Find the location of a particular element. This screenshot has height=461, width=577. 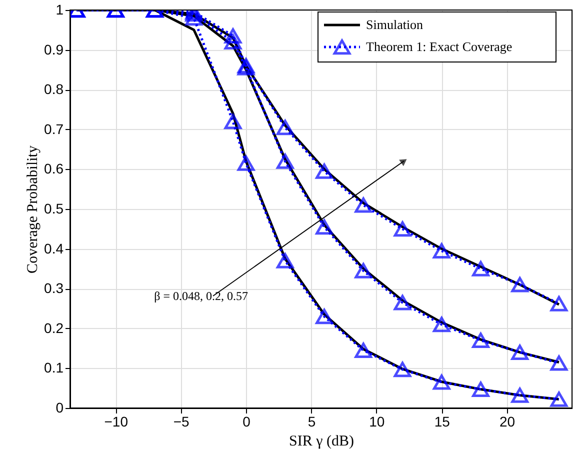

x-tick-label: 5 is located at coordinates (312, 422).